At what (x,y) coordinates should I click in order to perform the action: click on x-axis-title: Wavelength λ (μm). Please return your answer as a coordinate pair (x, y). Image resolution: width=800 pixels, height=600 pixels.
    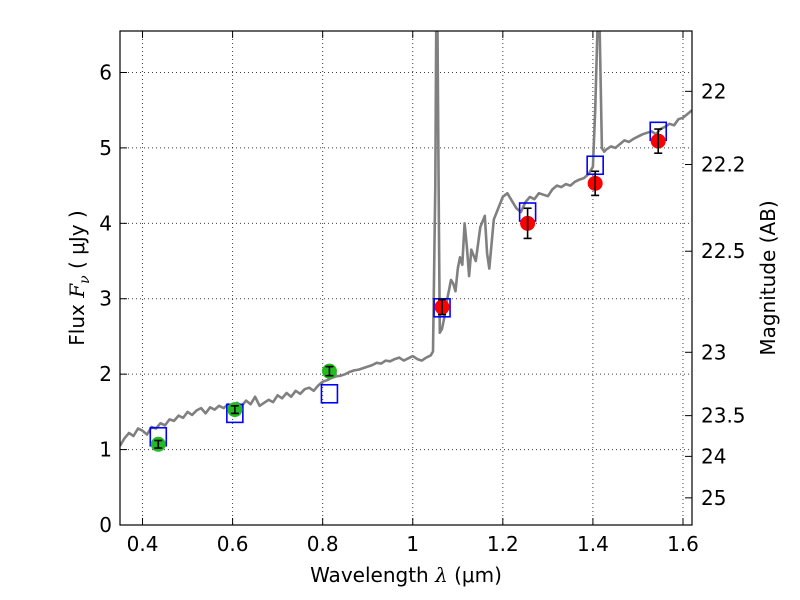
    Looking at the image, I should click on (406, 575).